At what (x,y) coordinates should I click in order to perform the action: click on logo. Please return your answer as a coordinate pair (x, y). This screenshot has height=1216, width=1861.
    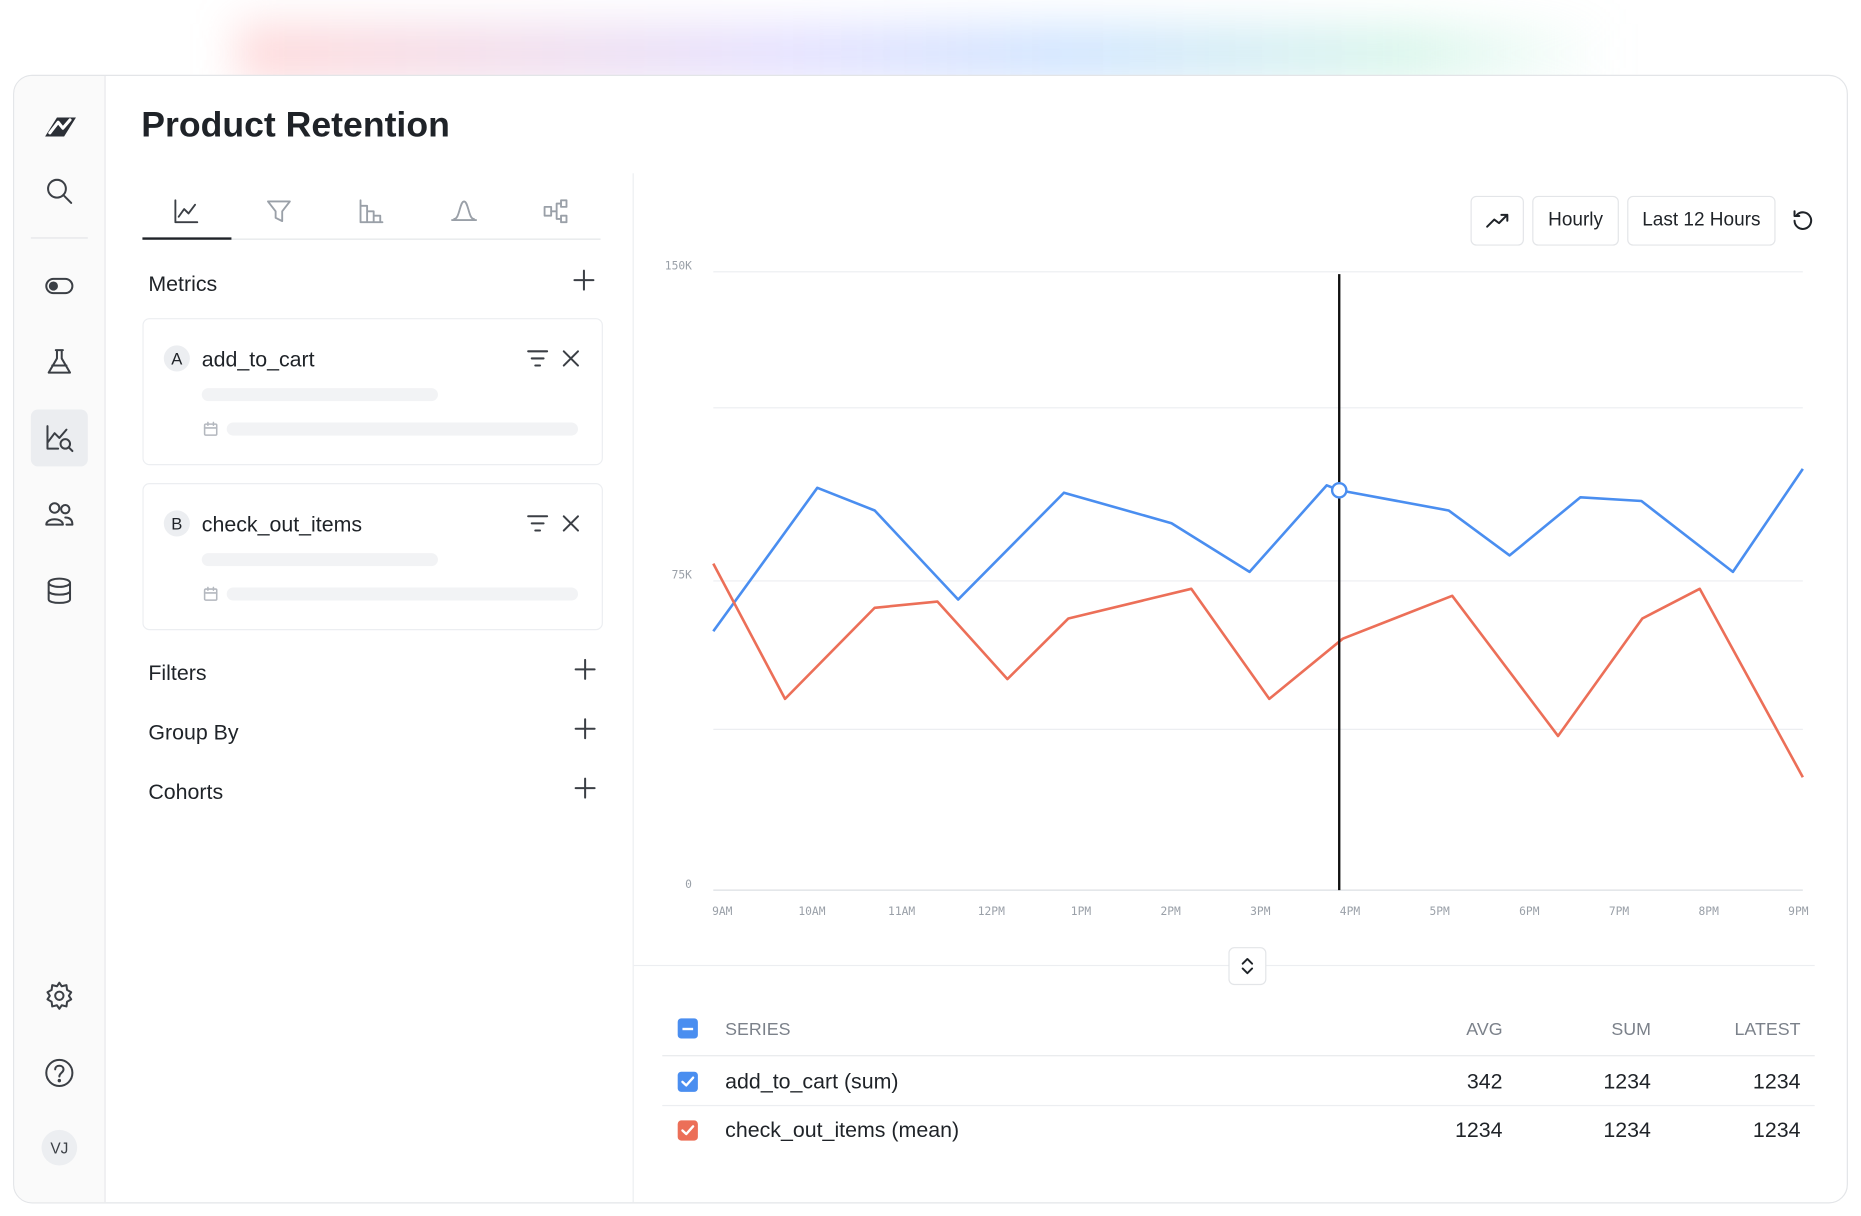
    Looking at the image, I should click on (61, 126).